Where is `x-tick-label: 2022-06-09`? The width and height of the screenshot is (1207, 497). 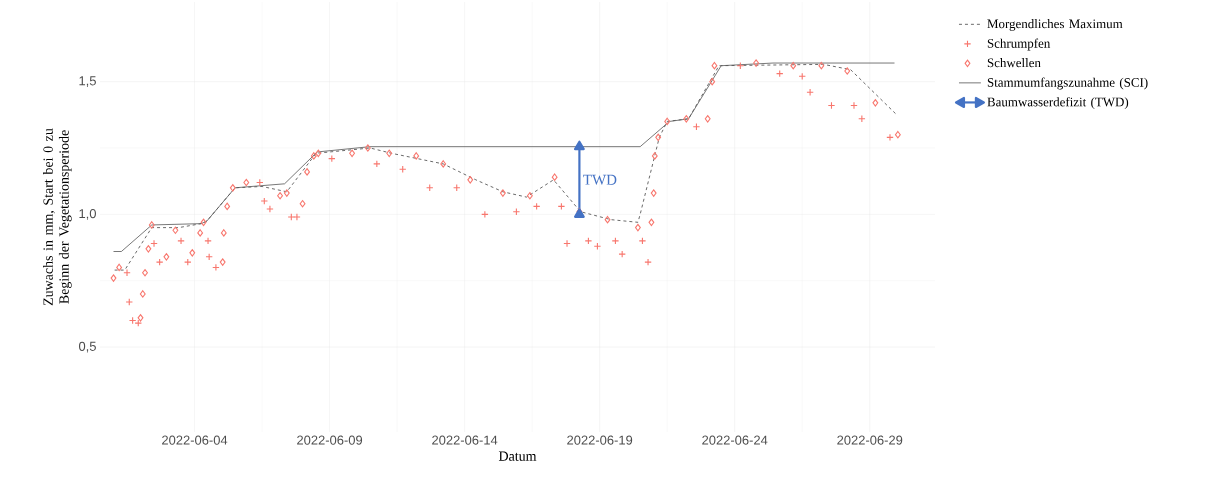
x-tick-label: 2022-06-09 is located at coordinates (330, 440).